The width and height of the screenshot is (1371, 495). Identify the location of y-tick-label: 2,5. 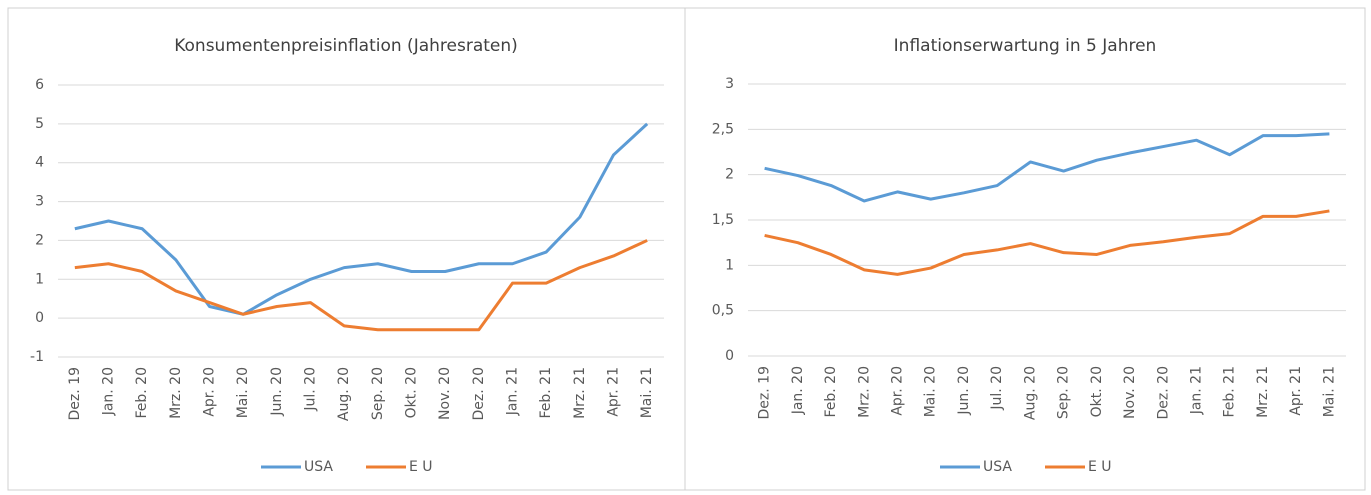
(723, 129).